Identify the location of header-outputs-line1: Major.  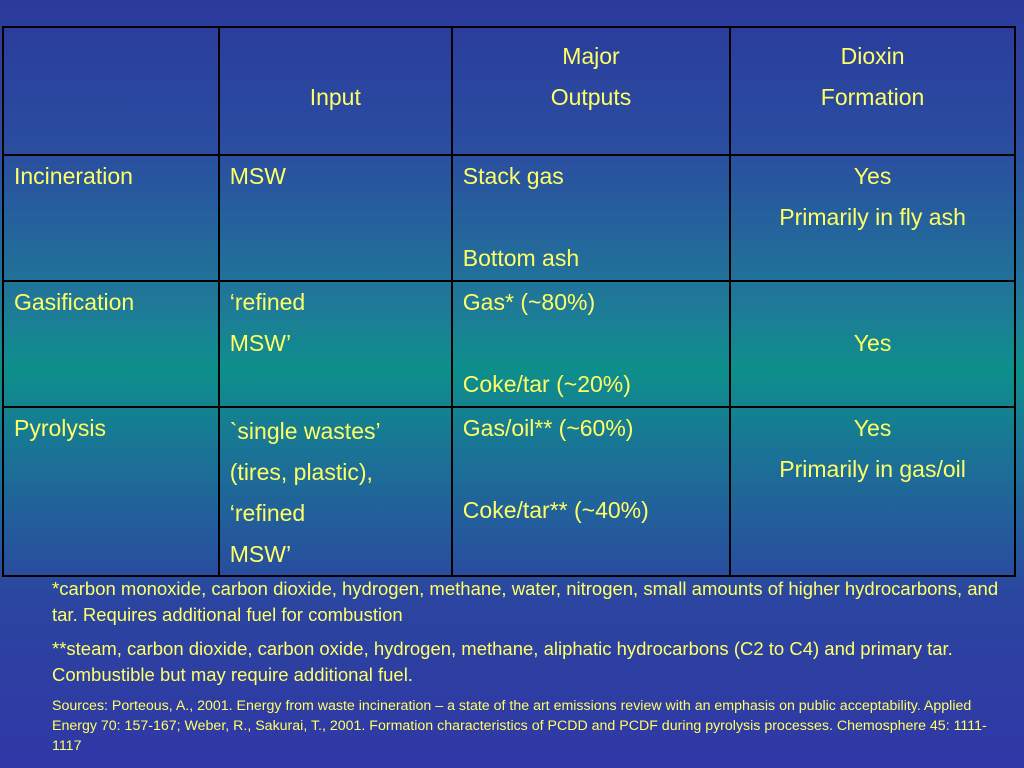
(591, 56).